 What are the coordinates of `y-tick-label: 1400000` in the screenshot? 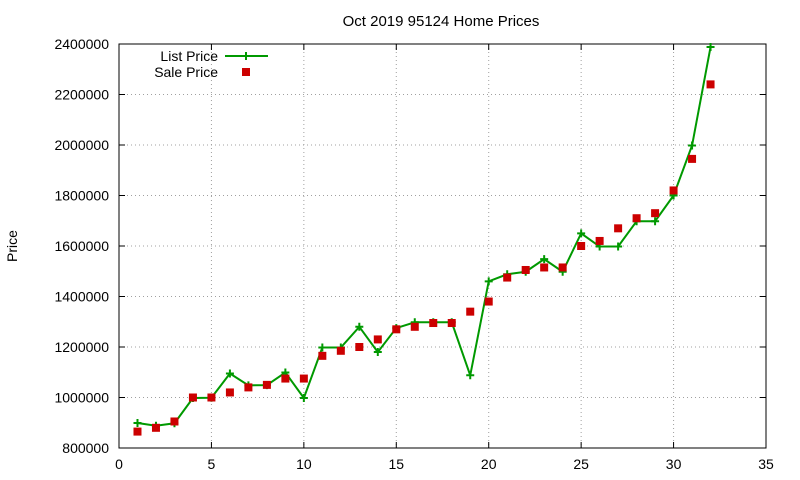 It's located at (81, 297).